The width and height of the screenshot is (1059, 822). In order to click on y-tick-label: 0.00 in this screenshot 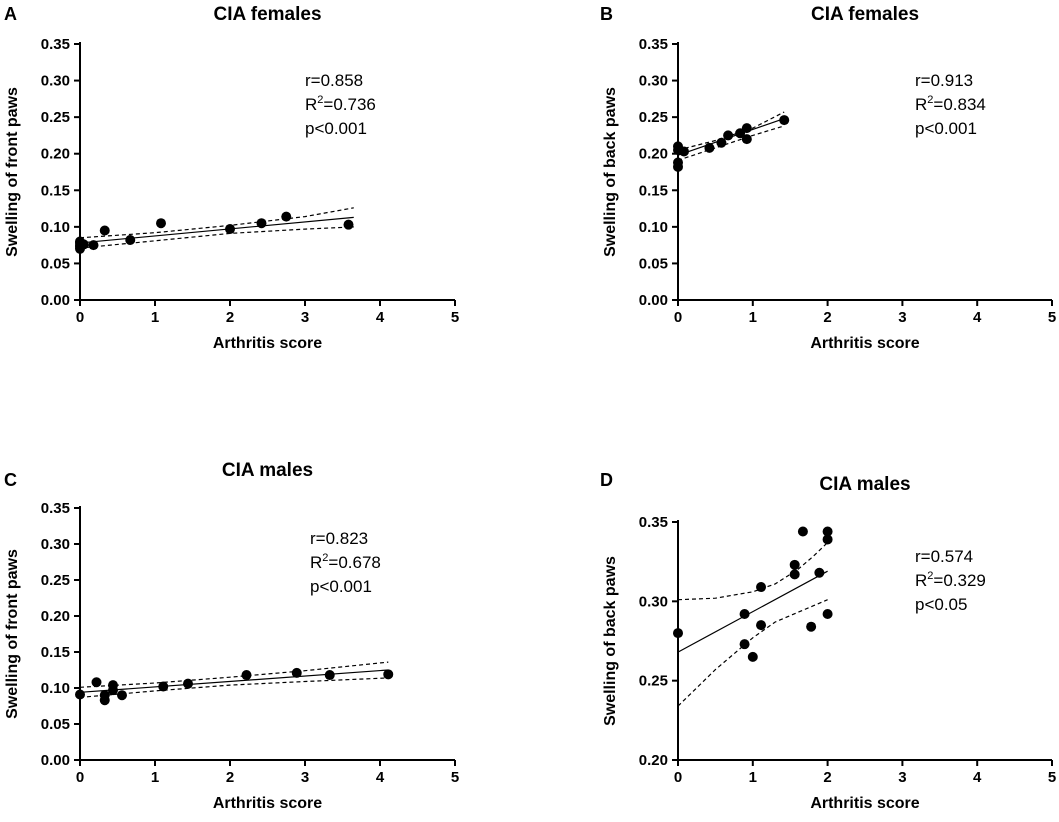, I will do `click(55, 300)`.